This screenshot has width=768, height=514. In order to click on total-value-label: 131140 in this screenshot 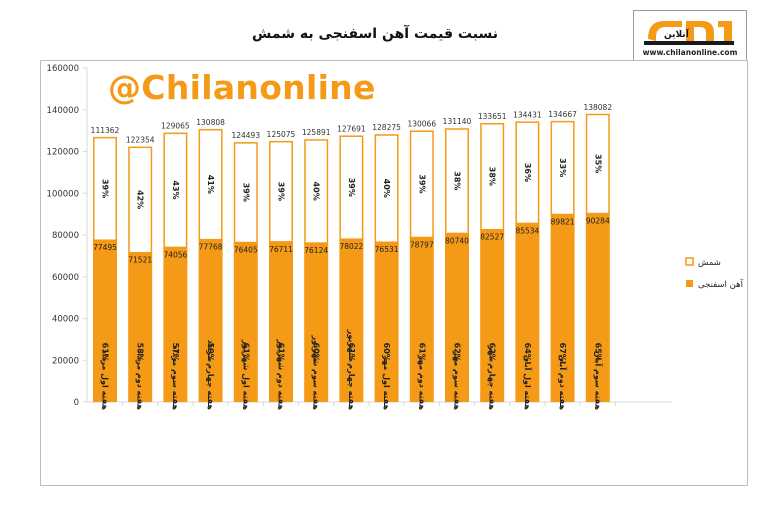, I will do `click(457, 121)`.